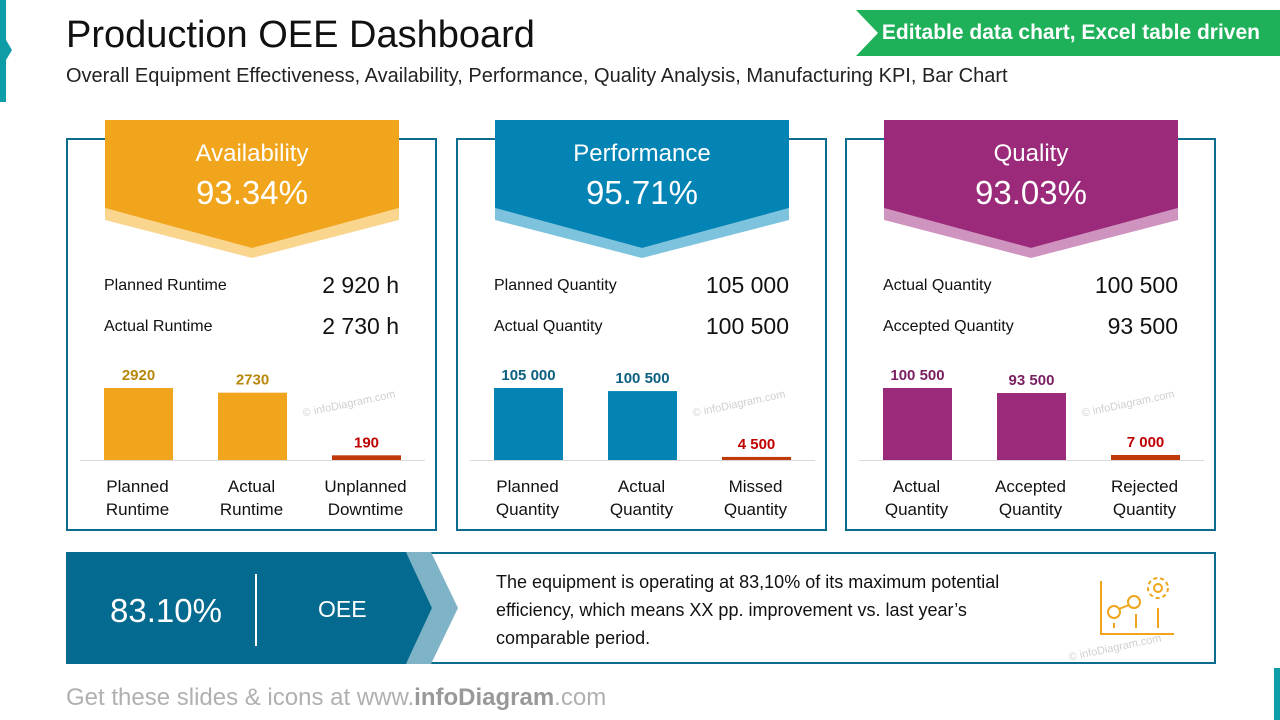 The height and width of the screenshot is (720, 1280). Describe the element at coordinates (1142, 326) in the screenshot. I see `metric-value: 93 500` at that location.